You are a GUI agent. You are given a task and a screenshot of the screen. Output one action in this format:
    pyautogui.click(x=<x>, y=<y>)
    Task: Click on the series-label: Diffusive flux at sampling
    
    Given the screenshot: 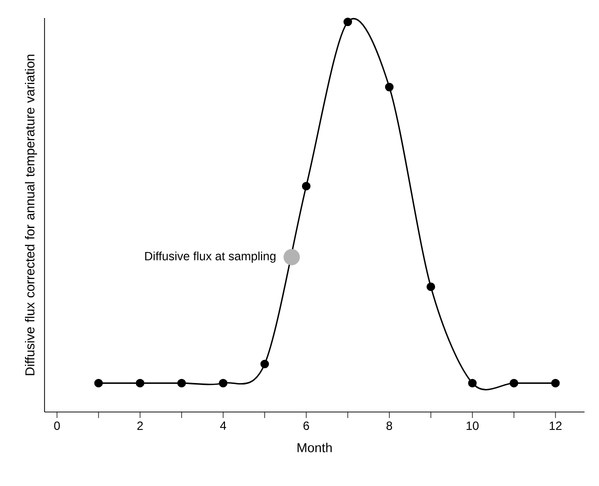 What is the action you would take?
    pyautogui.click(x=210, y=257)
    